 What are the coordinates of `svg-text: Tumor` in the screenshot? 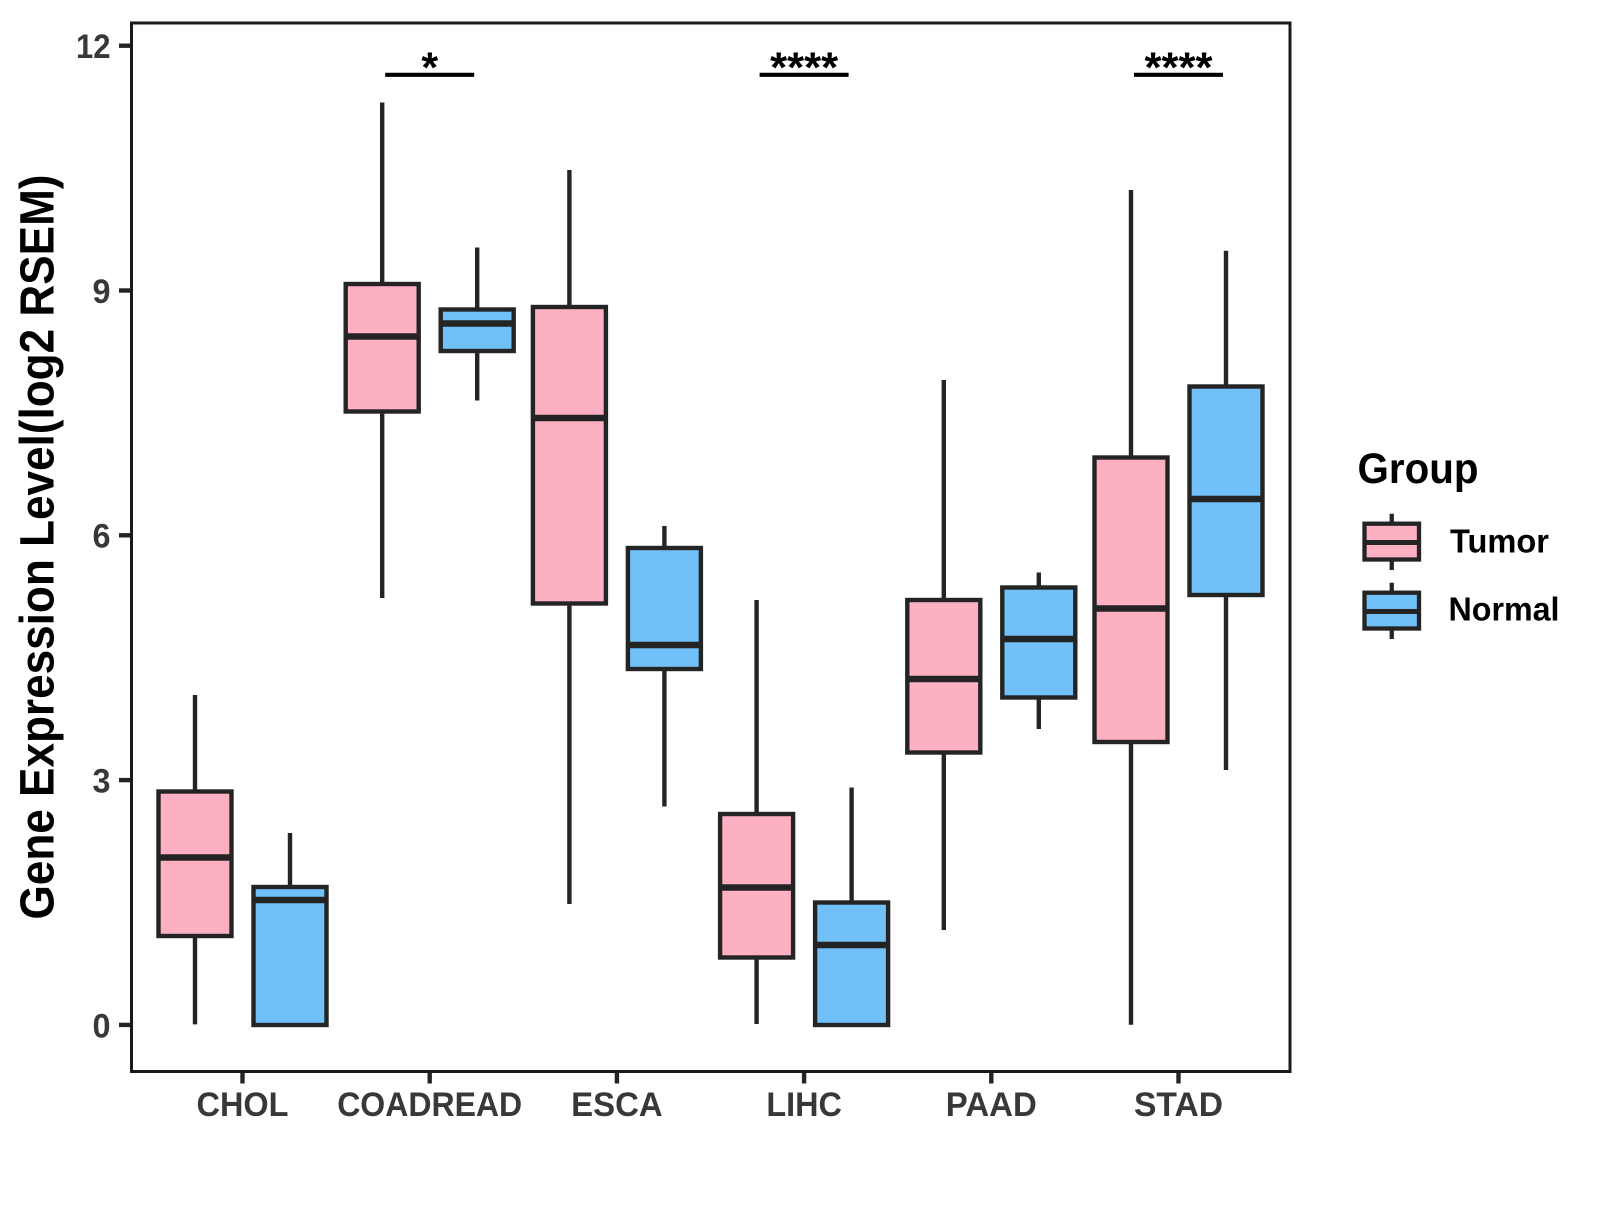 It's located at (1499, 541).